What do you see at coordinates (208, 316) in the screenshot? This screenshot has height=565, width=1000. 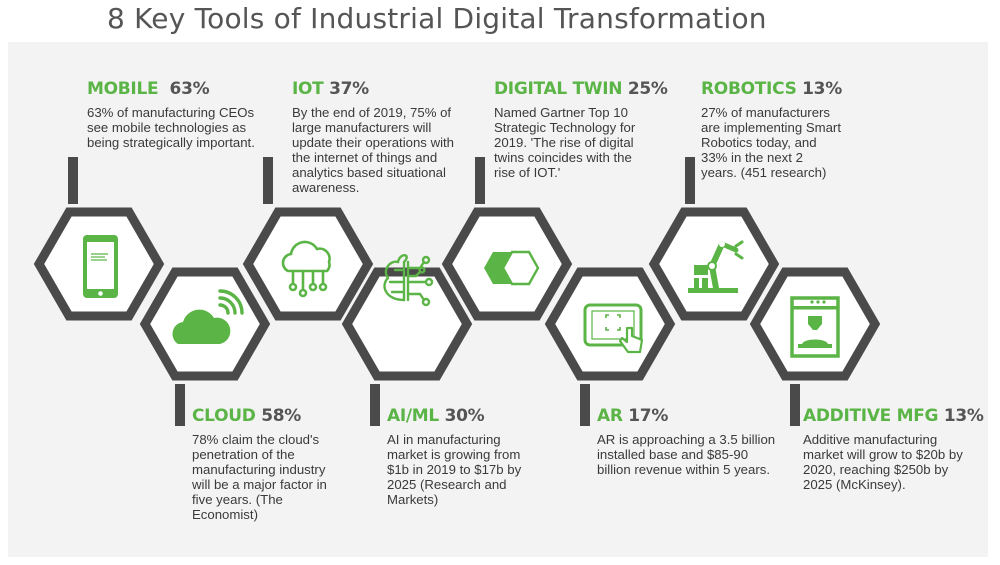 I see `cloud-icon` at bounding box center [208, 316].